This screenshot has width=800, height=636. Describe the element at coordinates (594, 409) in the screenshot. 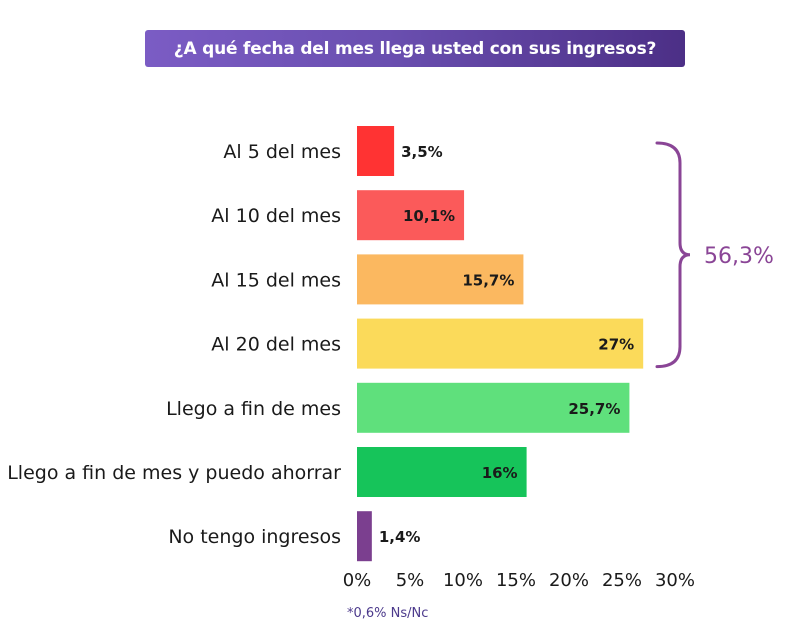

I see `data-label: 25,7%` at that location.